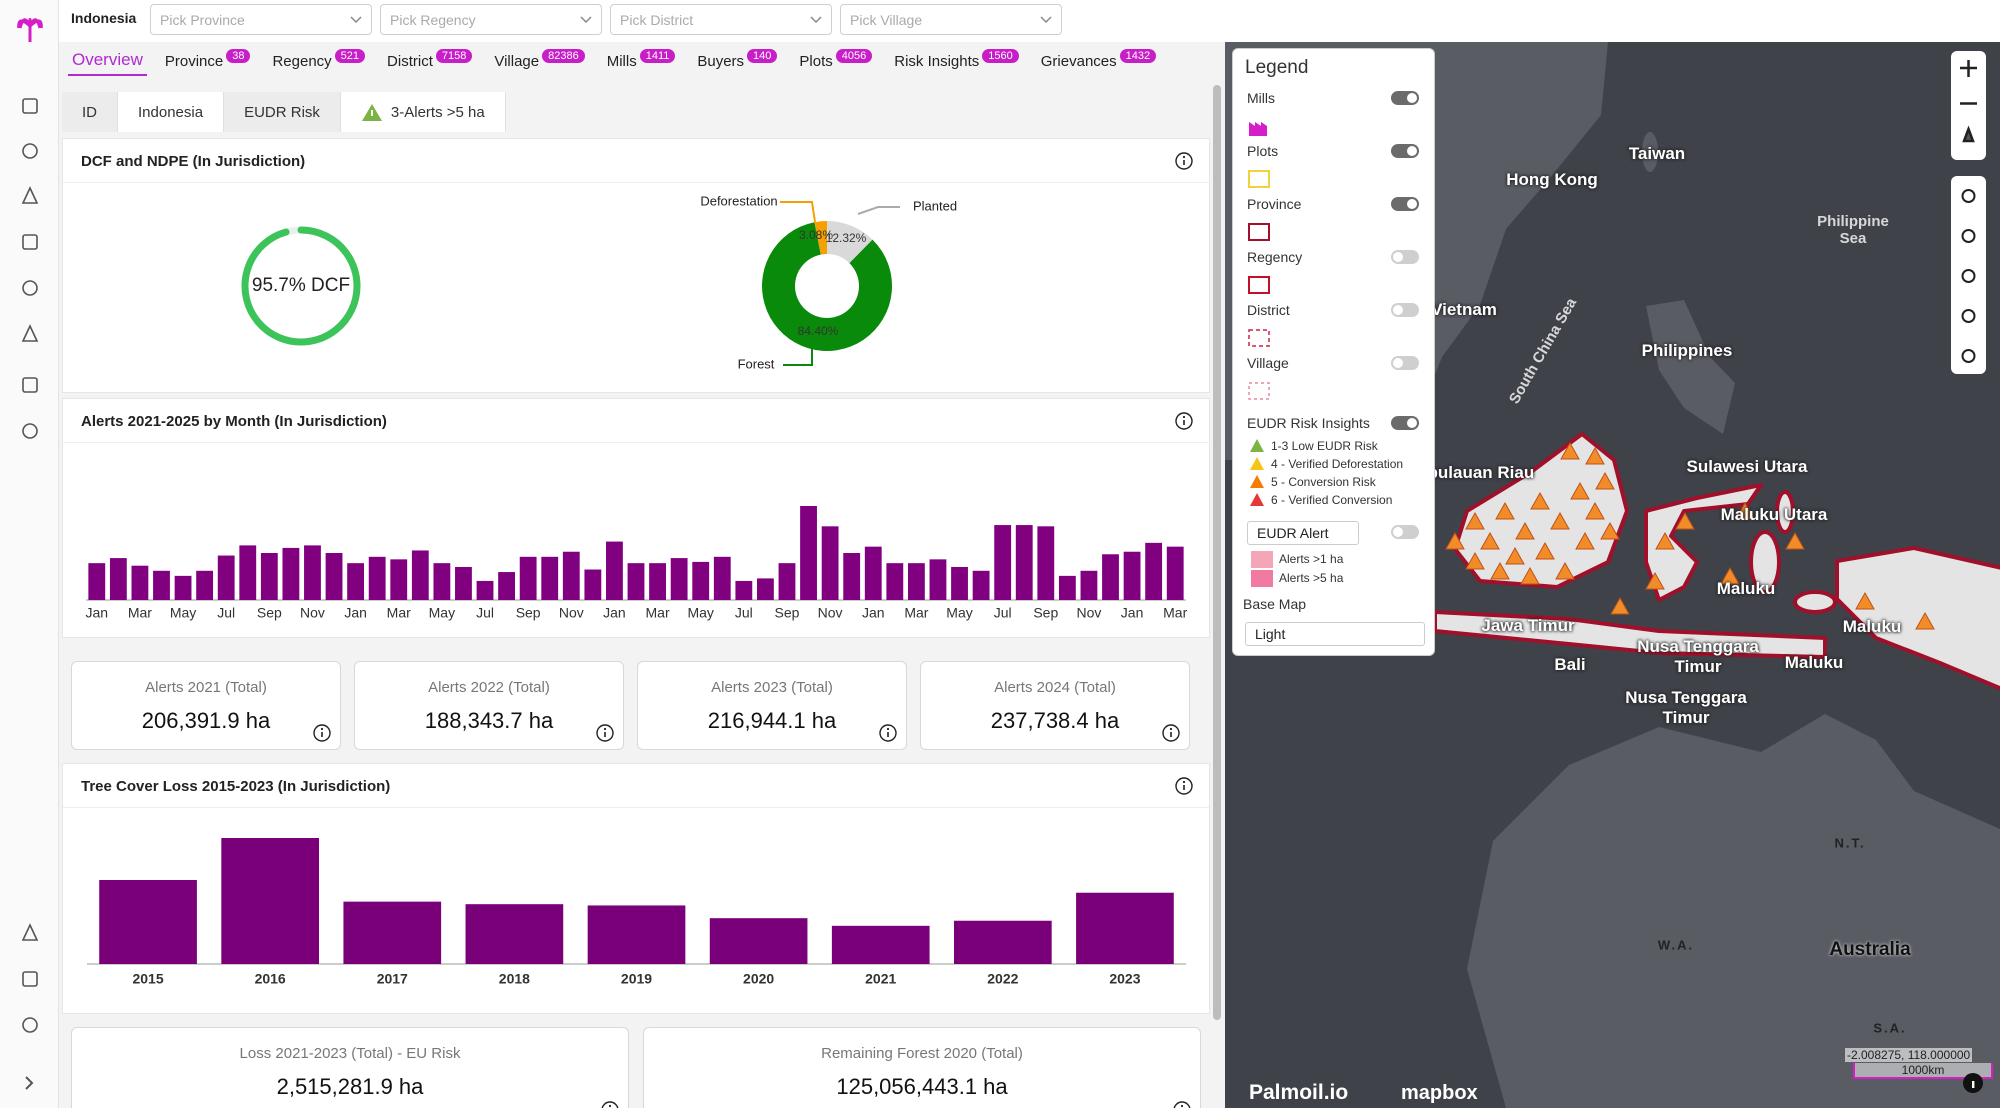 The width and height of the screenshot is (2000, 1108). Describe the element at coordinates (1853, 230) in the screenshot. I see `map-label: Philippine Sea` at that location.